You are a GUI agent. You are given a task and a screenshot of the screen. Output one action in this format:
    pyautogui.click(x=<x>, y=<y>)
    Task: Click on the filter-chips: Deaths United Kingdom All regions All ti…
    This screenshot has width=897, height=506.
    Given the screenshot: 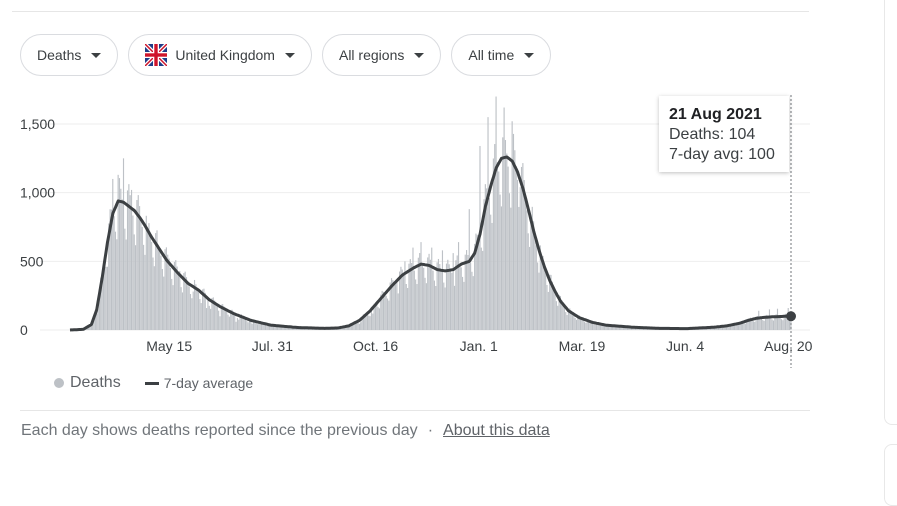 What is the action you would take?
    pyautogui.click(x=285, y=55)
    